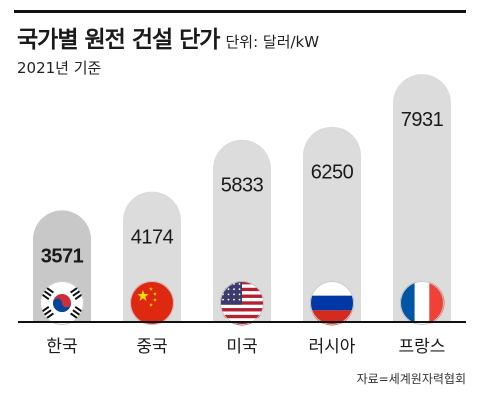 This screenshot has width=480, height=402. I want to click on source-note: 자료=세계원자력협회, so click(411, 379).